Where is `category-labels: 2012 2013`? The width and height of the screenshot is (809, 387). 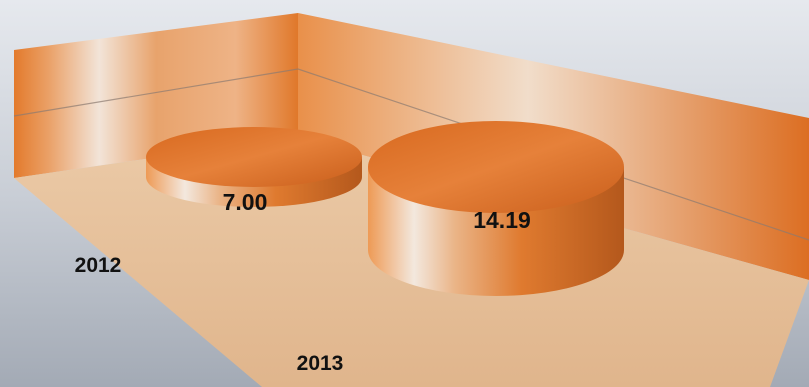 category-labels: 2012 2013 is located at coordinates (209, 314).